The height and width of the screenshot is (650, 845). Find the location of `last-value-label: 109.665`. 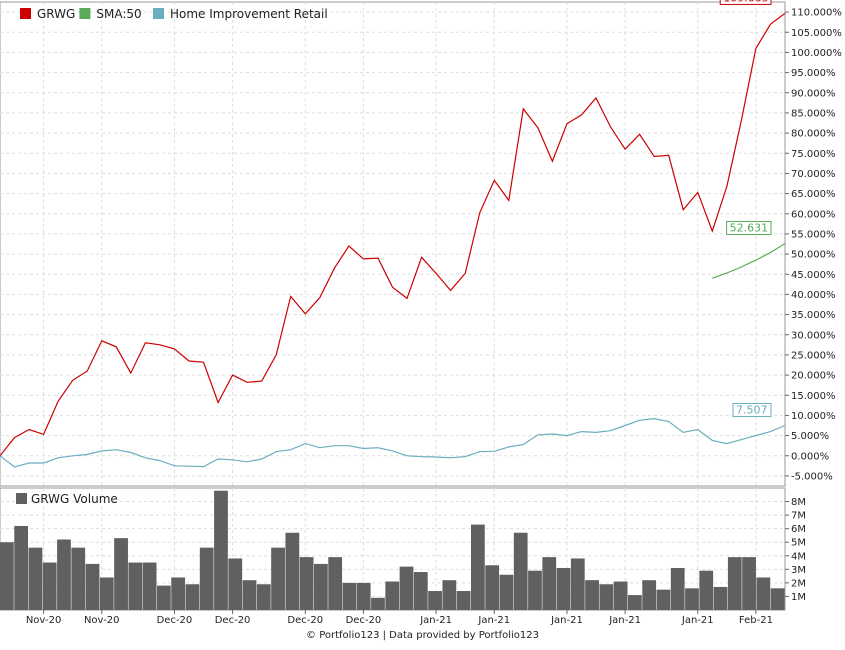

last-value-label: 109.665 is located at coordinates (746, 2).